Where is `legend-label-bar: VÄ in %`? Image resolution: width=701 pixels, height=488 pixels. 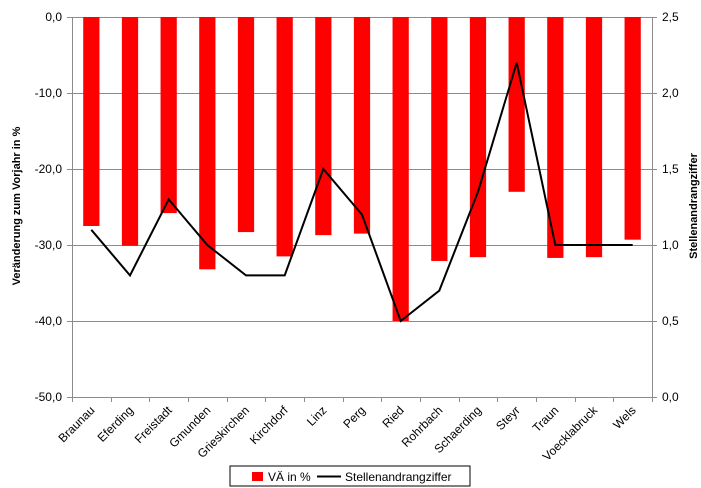
legend-label-bar: VÄ in % is located at coordinates (289, 477).